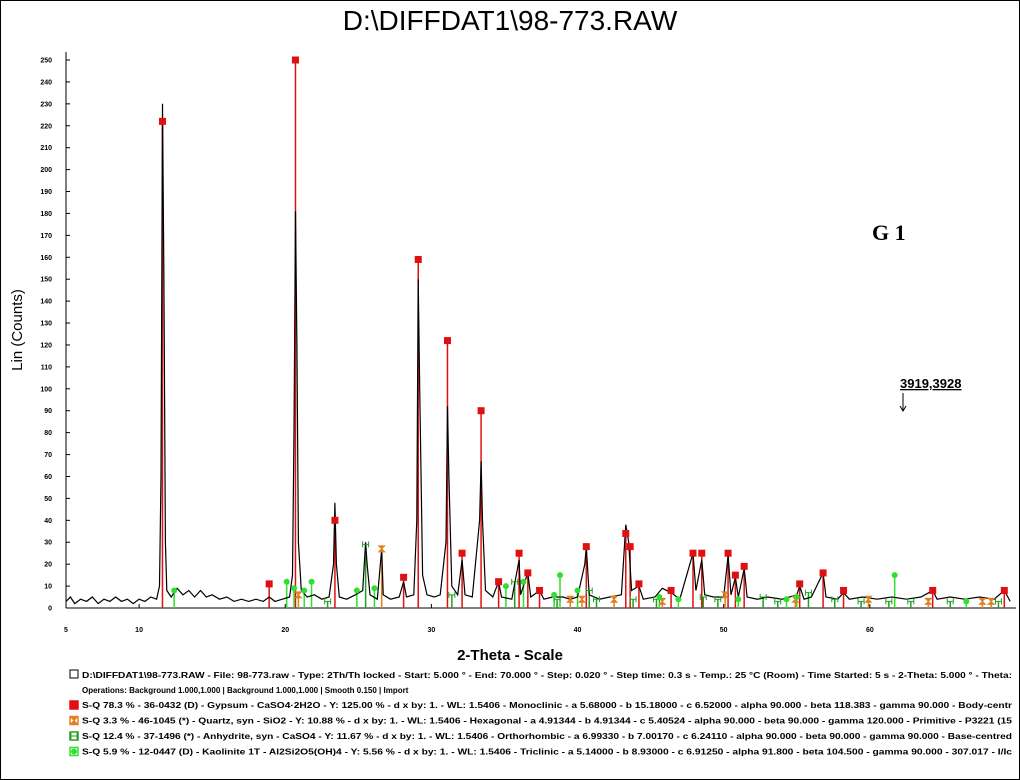  What do you see at coordinates (48, 433) in the screenshot?
I see `y-tick-label: 80` at bounding box center [48, 433].